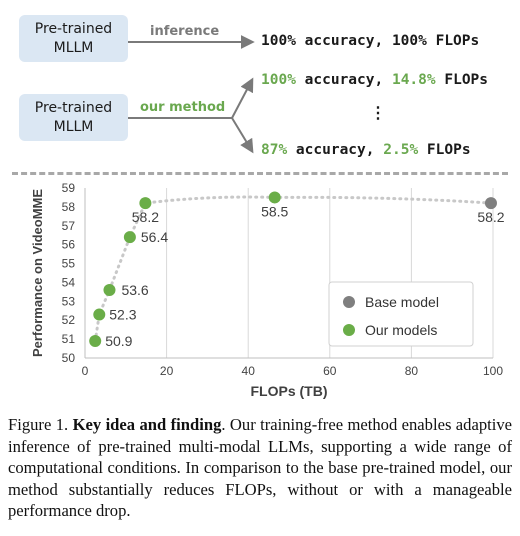 The image size is (520, 536). Describe the element at coordinates (330, 371) in the screenshot. I see `x-tick-label: 60` at that location.